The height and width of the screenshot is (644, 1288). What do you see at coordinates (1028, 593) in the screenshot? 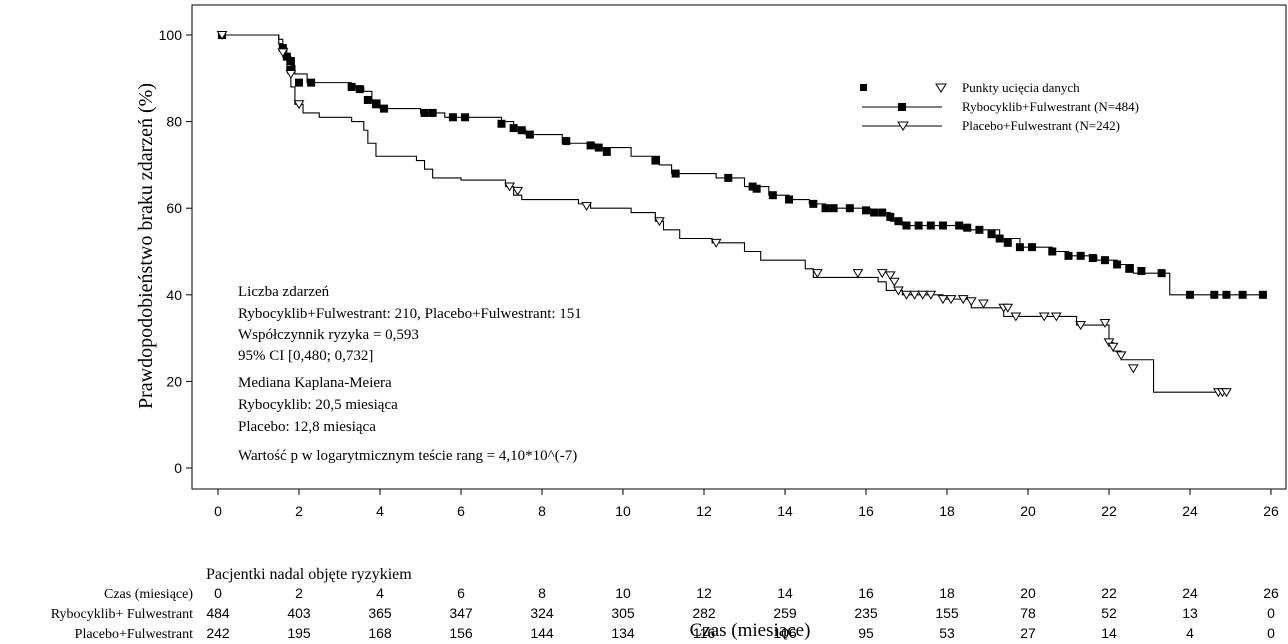
I see `risk-cell: 20` at bounding box center [1028, 593].